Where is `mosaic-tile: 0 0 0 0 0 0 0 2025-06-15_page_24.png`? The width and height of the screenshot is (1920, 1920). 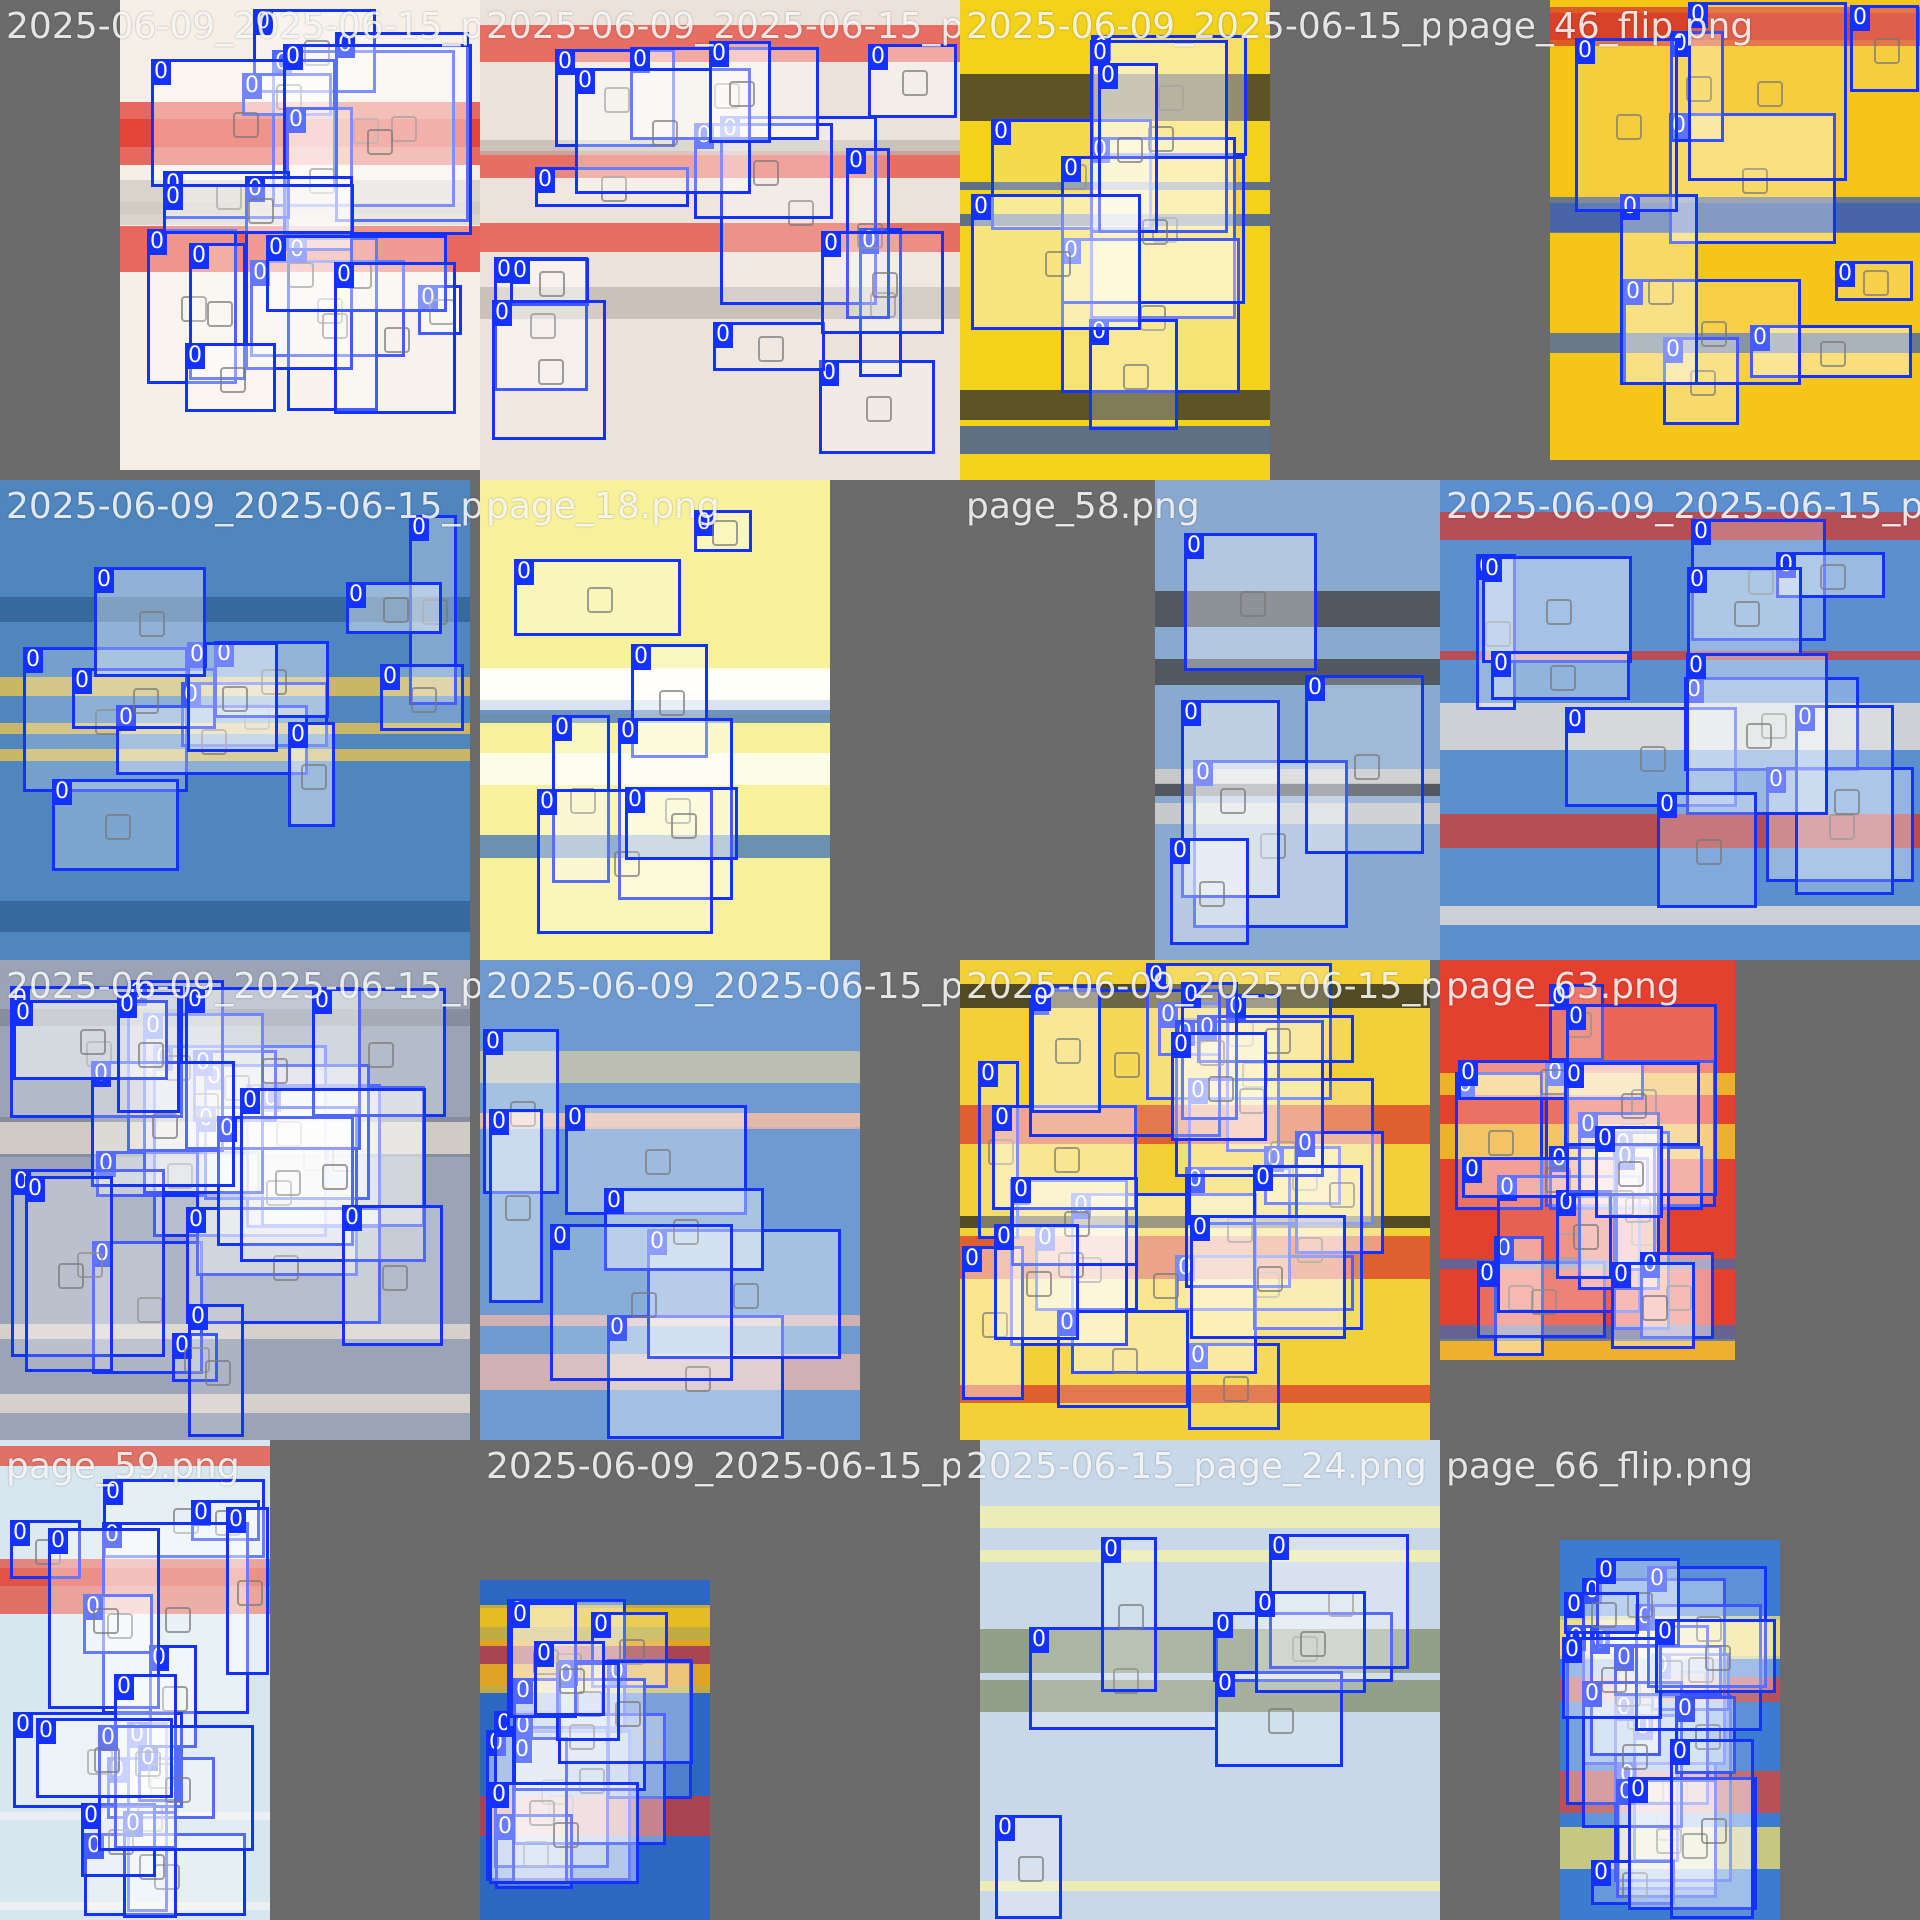
mosaic-tile: 0 0 0 0 0 0 0 2025-06-15_page_24.png is located at coordinates (1200, 1680).